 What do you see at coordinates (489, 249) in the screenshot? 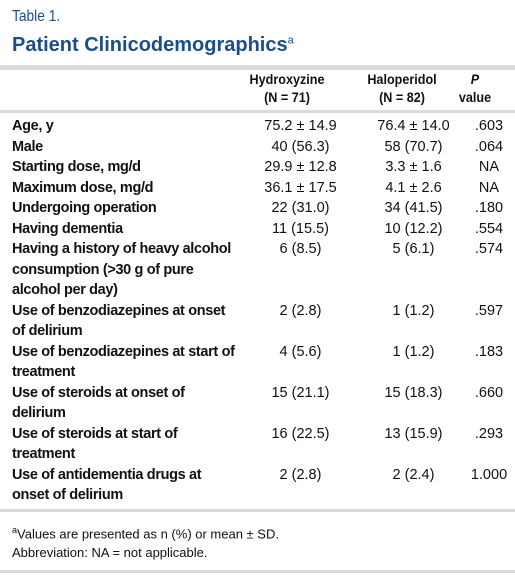
I see `cell-p-value: .574` at bounding box center [489, 249].